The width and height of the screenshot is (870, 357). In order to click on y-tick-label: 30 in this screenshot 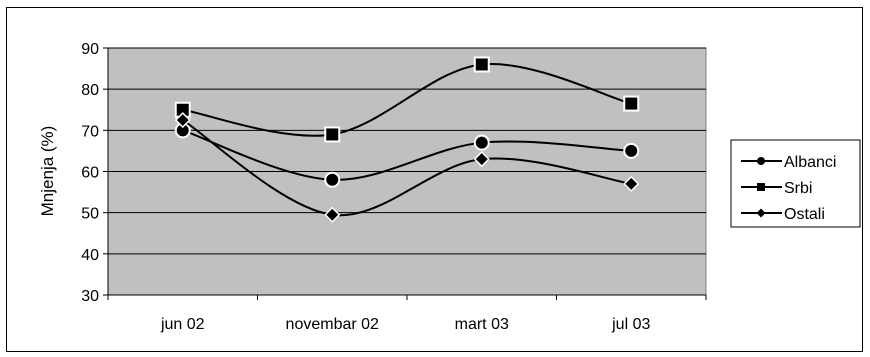, I will do `click(90, 296)`.